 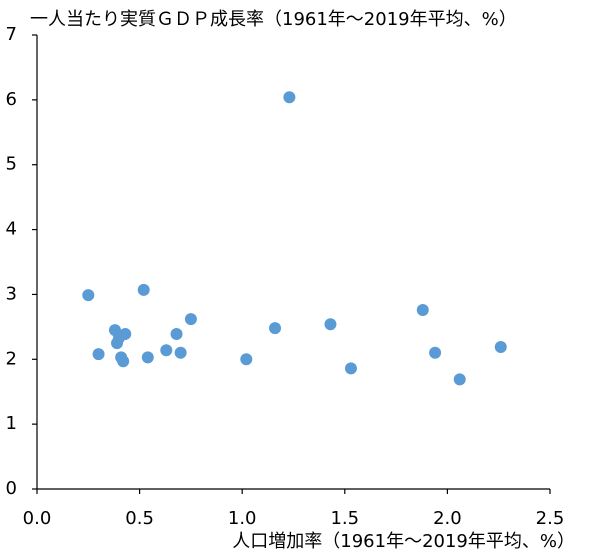 I want to click on x-axis-title: 人口増加率（1961年～2019年平均、%）, so click(x=403, y=541).